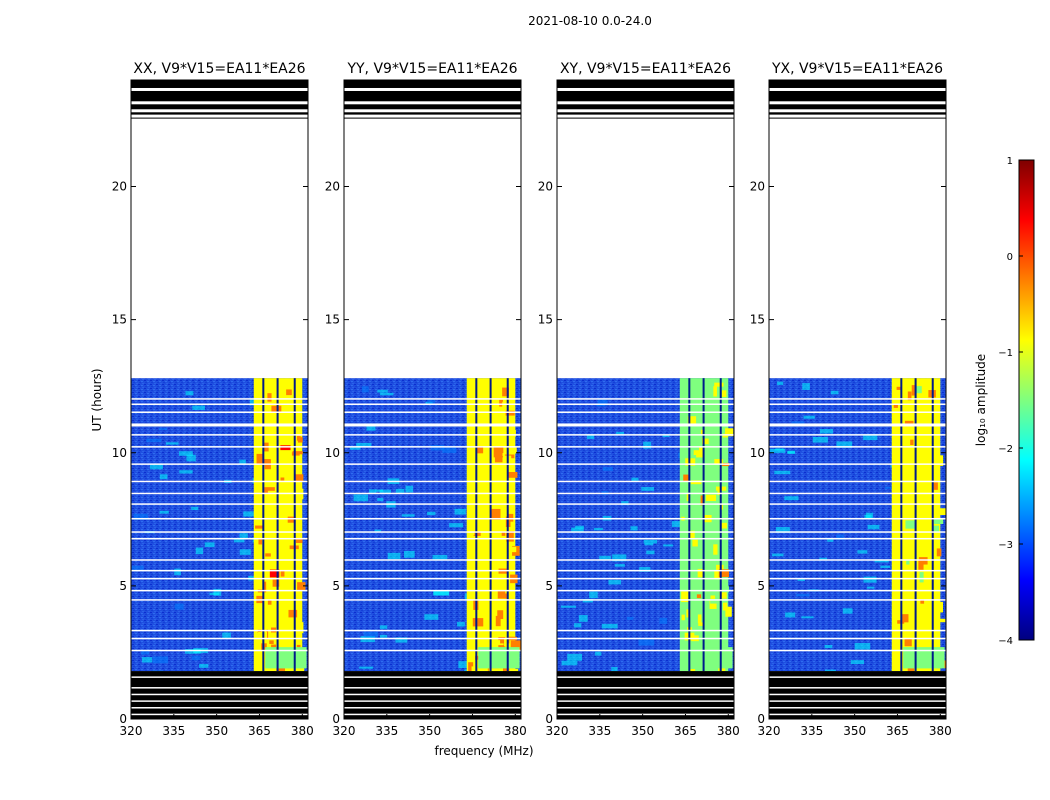 The height and width of the screenshot is (800, 1050). I want to click on colorbar-bar, so click(1026, 400).